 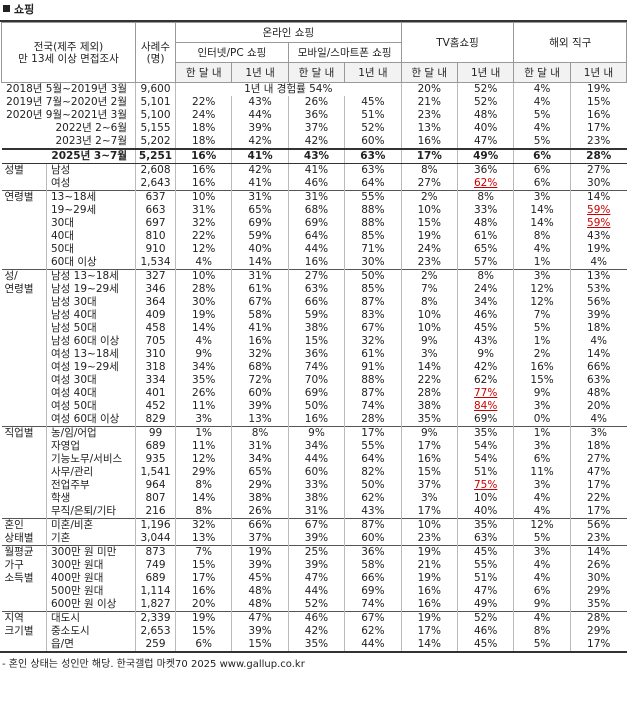 What do you see at coordinates (373, 289) in the screenshot?
I see `value: 85%` at bounding box center [373, 289].